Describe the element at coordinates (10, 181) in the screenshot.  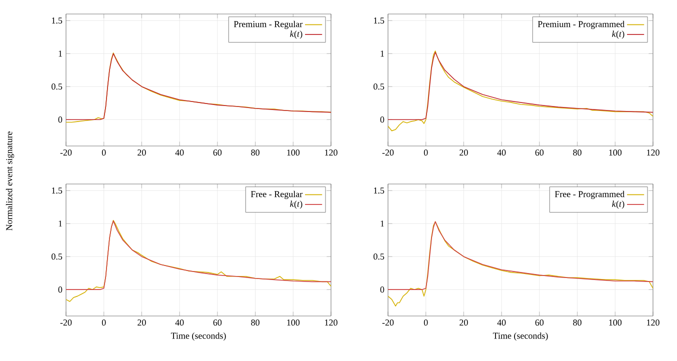
I see `y-axis-title: Normalized event signature` at that location.